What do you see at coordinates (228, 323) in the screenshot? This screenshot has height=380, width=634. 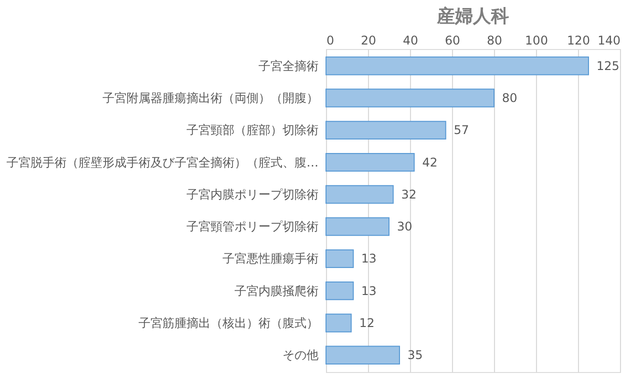 I see `y-tick-label: 子宮筋腫摘出（核出）術（腹式）` at bounding box center [228, 323].